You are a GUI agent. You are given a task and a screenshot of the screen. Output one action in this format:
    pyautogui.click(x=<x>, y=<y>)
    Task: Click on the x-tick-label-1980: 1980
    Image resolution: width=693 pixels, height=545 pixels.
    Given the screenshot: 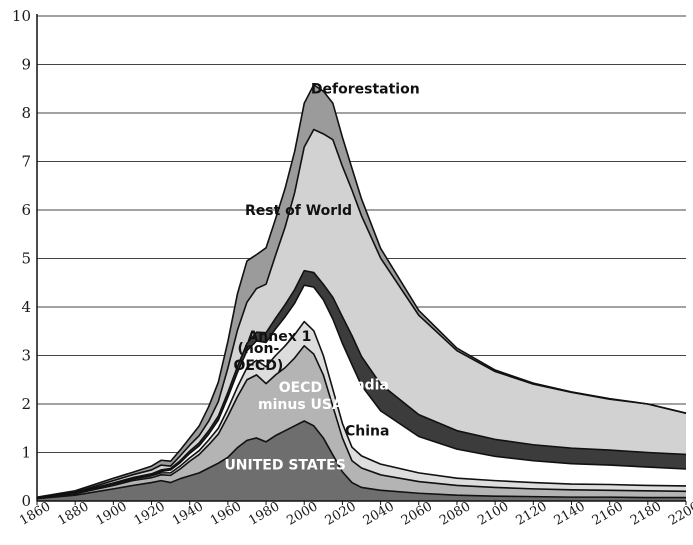 What is the action you would take?
    pyautogui.click(x=264, y=514)
    